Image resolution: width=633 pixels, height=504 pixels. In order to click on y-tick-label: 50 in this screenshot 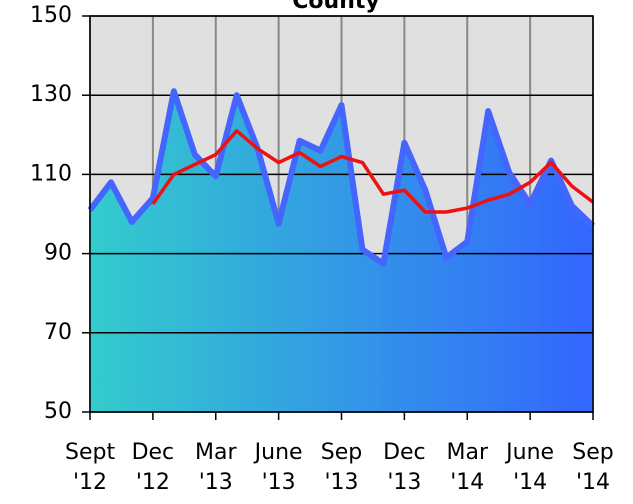, I will do `click(58, 411)`.